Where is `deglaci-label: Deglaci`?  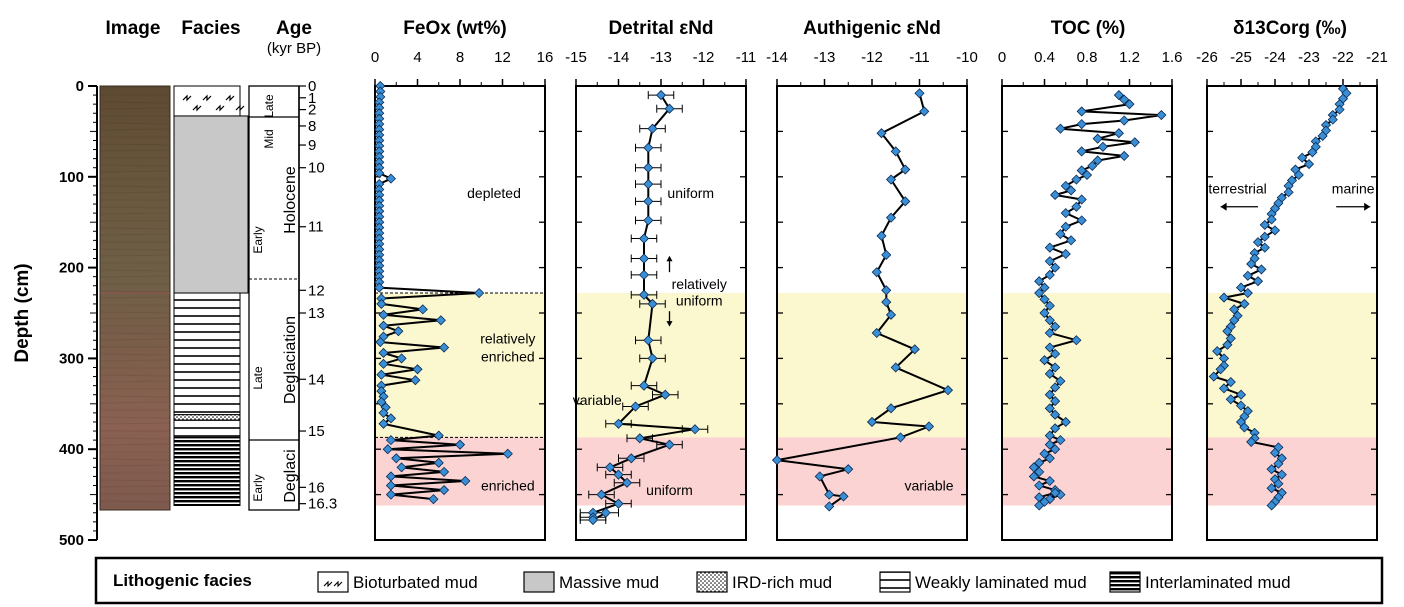
deglaci-label: Deglaci is located at coordinates (290, 475).